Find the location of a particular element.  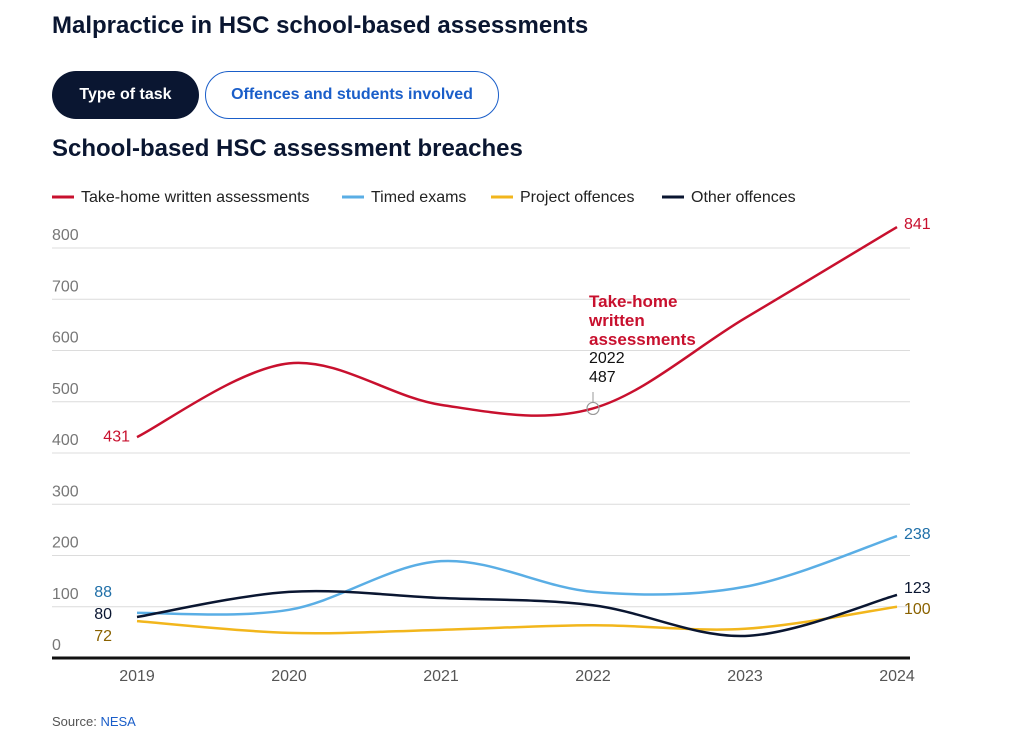

y-tick-label: 300 is located at coordinates (65, 491).